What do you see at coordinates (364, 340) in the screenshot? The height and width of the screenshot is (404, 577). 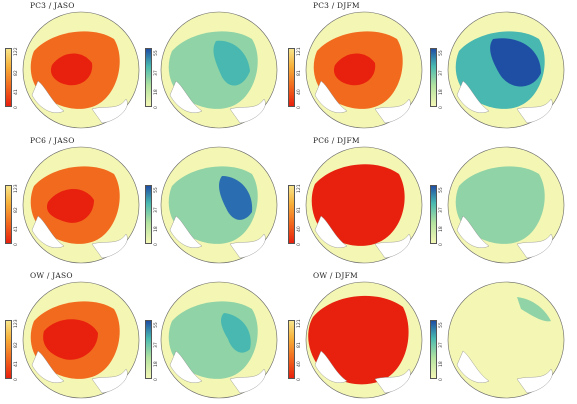 I see `polar-map-ow-djfm-a` at bounding box center [364, 340].